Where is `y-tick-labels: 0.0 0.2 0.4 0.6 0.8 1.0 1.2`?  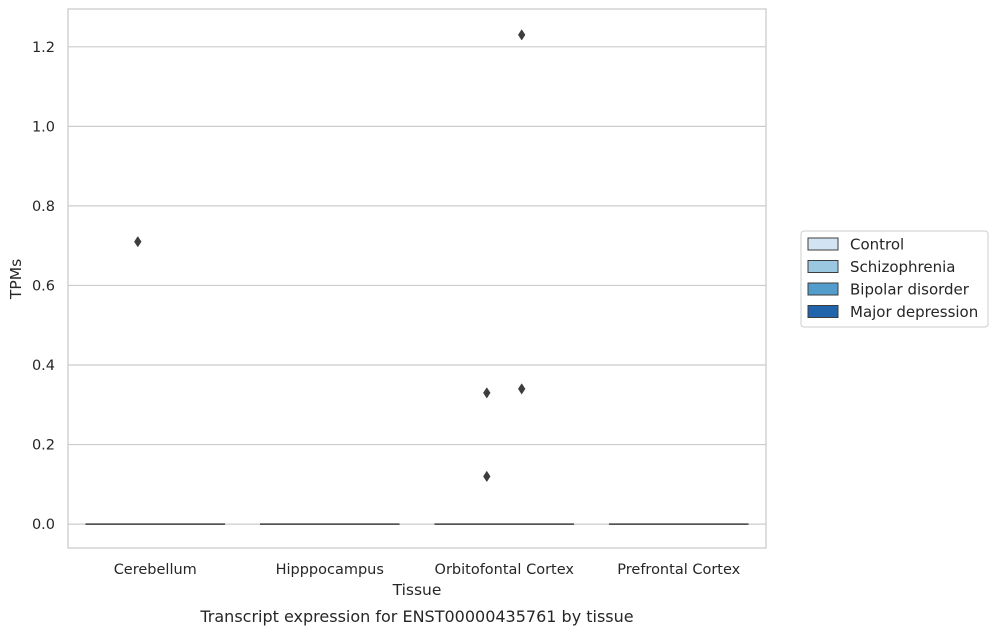 y-tick-labels: 0.0 0.2 0.4 0.6 0.8 1.0 1.2 is located at coordinates (43, 286).